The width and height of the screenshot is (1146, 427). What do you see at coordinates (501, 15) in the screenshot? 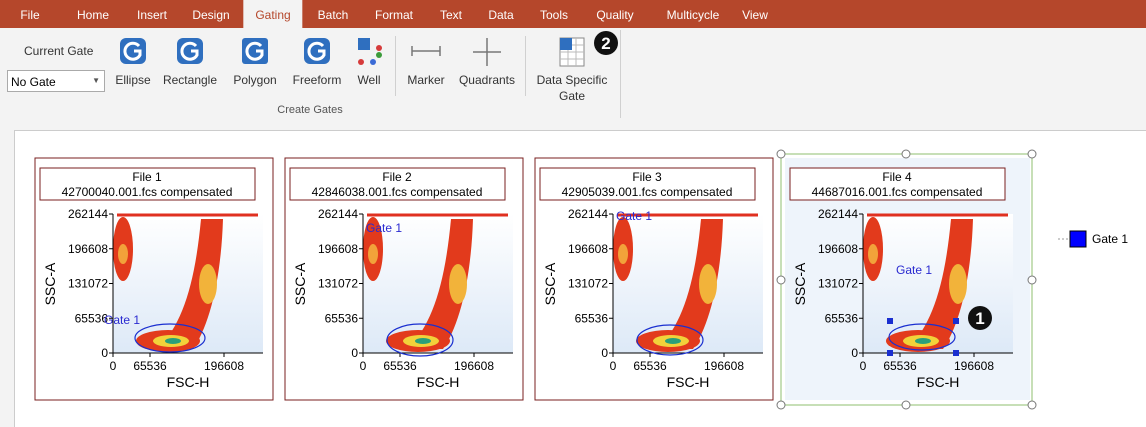
I see `ribbon-tab: Data` at bounding box center [501, 15].